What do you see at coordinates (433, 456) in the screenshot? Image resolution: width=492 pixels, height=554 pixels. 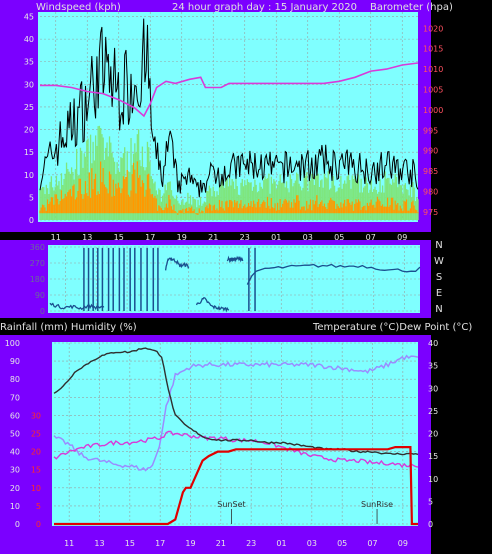 I see `temperature-y-tick-label: 15` at bounding box center [433, 456].